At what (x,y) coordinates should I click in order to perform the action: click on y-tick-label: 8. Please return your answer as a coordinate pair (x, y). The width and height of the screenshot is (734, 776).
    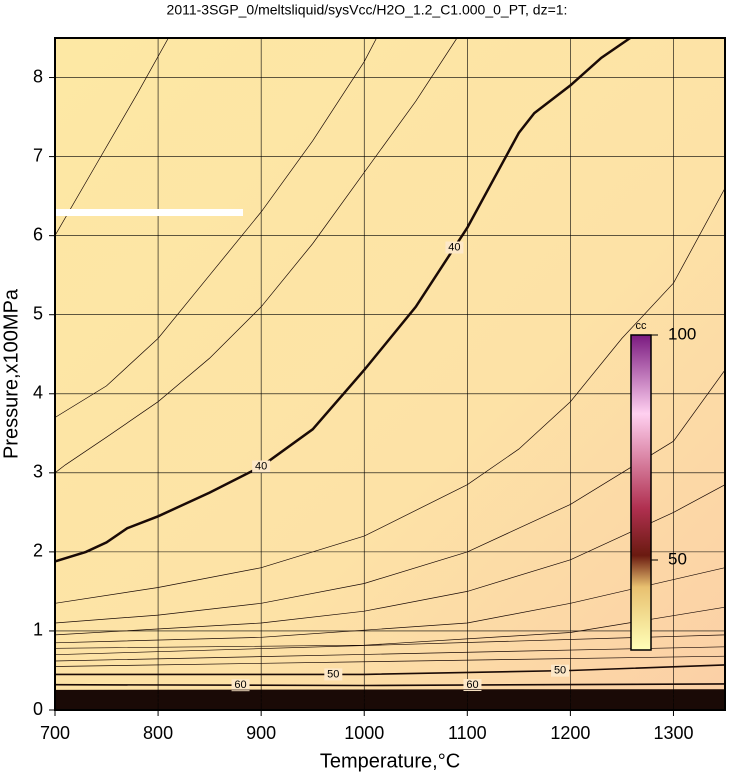
    Looking at the image, I should click on (38, 76).